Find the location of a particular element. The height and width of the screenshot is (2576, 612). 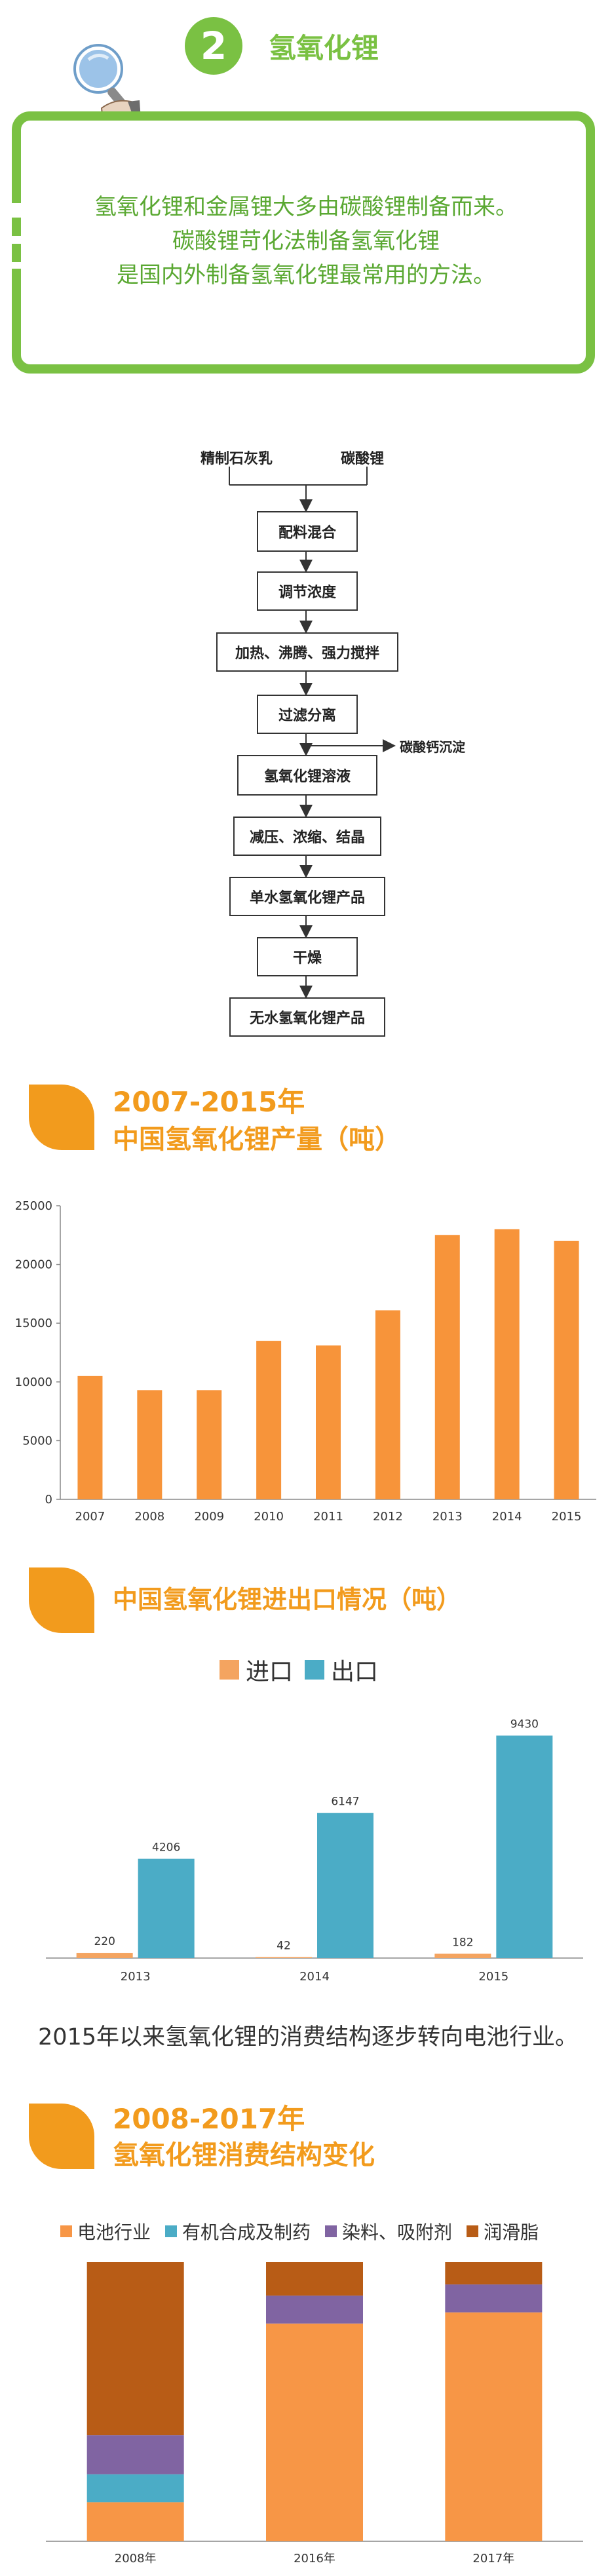

intro-line: 氢氧化锂和金属锂大多由碳酸锂制备而来。 is located at coordinates (306, 207).